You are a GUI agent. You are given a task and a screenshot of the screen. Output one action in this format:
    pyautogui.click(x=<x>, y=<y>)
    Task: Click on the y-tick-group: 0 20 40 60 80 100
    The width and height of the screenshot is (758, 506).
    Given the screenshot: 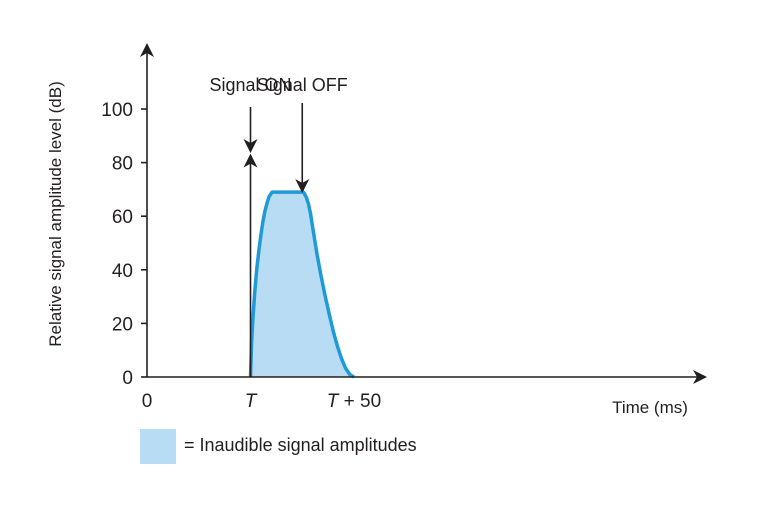 What is the action you would take?
    pyautogui.click(x=124, y=244)
    